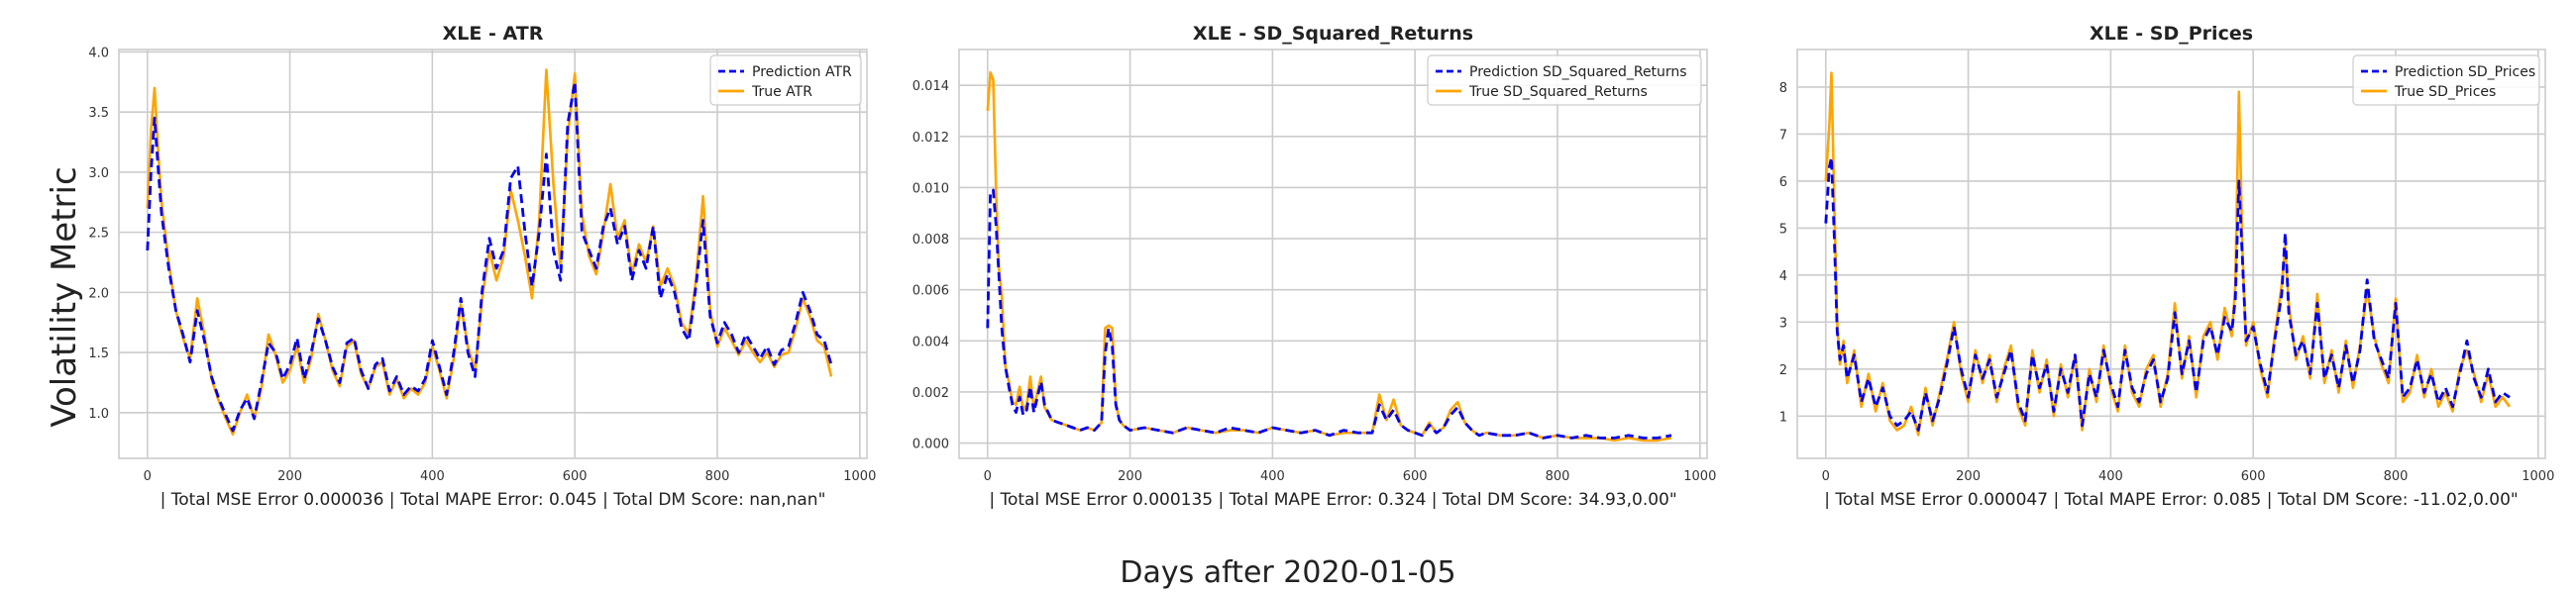 The height and width of the screenshot is (594, 2576). Describe the element at coordinates (64, 297) in the screenshot. I see `figure-ylabel: Volatility Metric` at that location.